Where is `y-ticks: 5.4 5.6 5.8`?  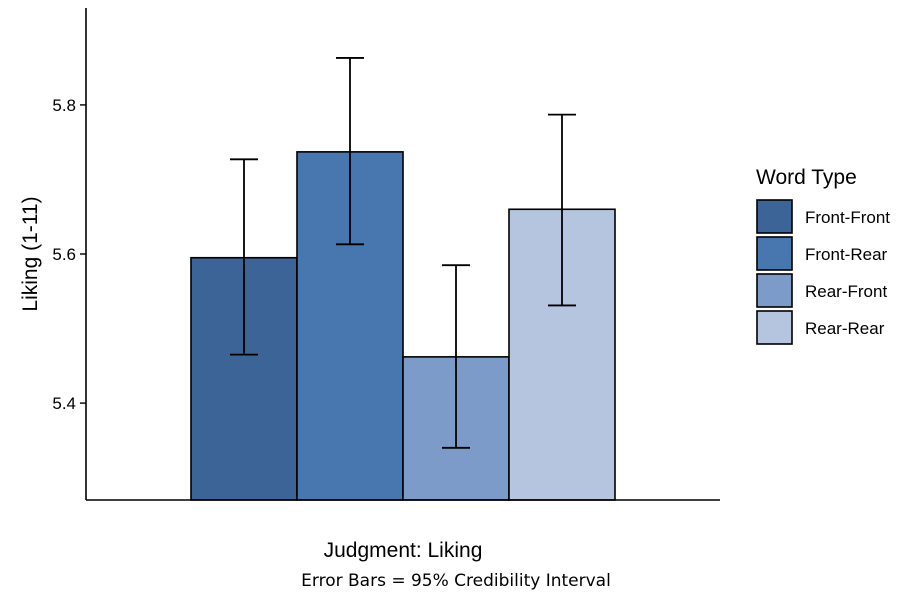 y-ticks: 5.4 5.6 5.8 is located at coordinates (69, 254).